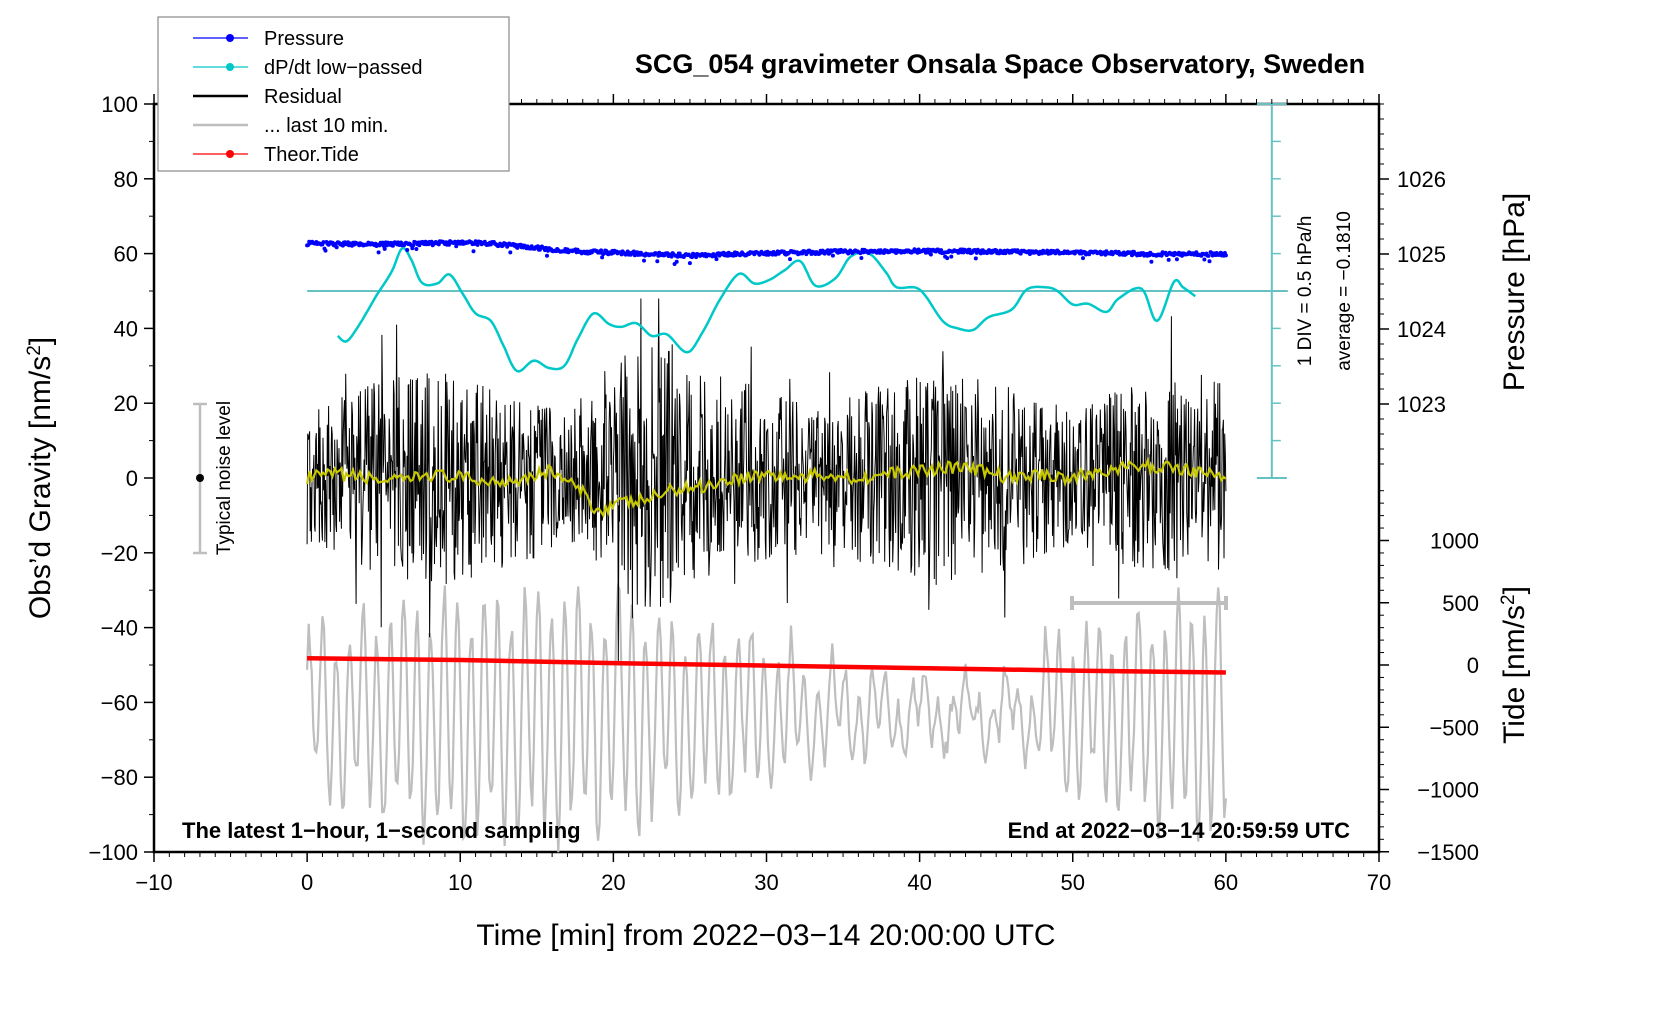 This screenshot has height=1020, width=1660. I want to click on pressure-series, so click(766, 252).